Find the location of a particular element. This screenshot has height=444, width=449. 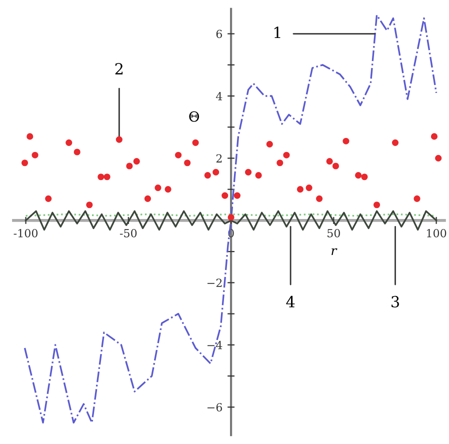

y-tick-label: −6 is located at coordinates (215, 407).